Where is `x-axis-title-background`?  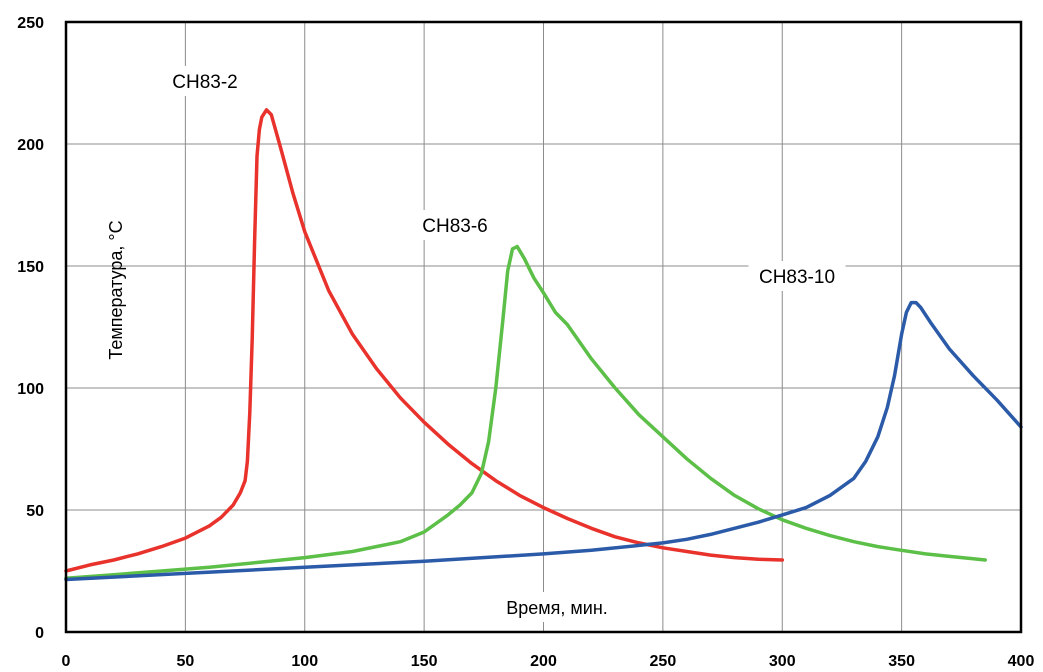 x-axis-title-background is located at coordinates (557, 607).